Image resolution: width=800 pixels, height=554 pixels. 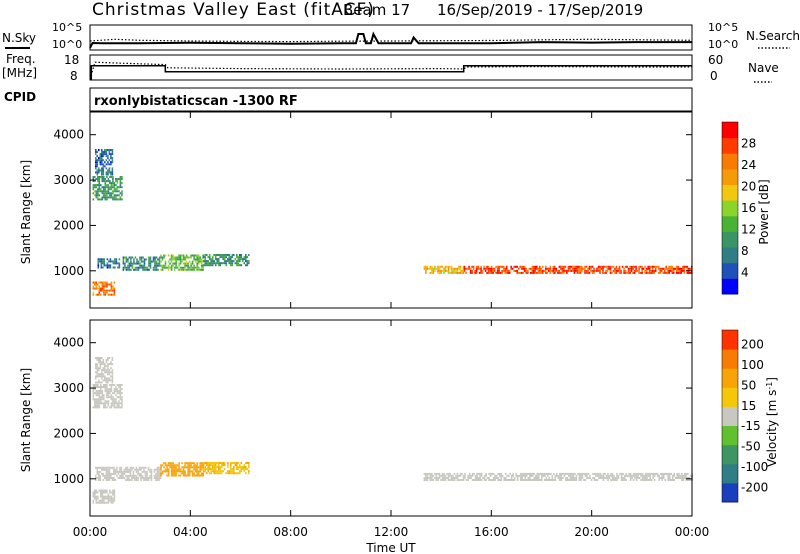 What do you see at coordinates (730, 176) in the screenshot?
I see `power-colorbar-swatch` at bounding box center [730, 176].